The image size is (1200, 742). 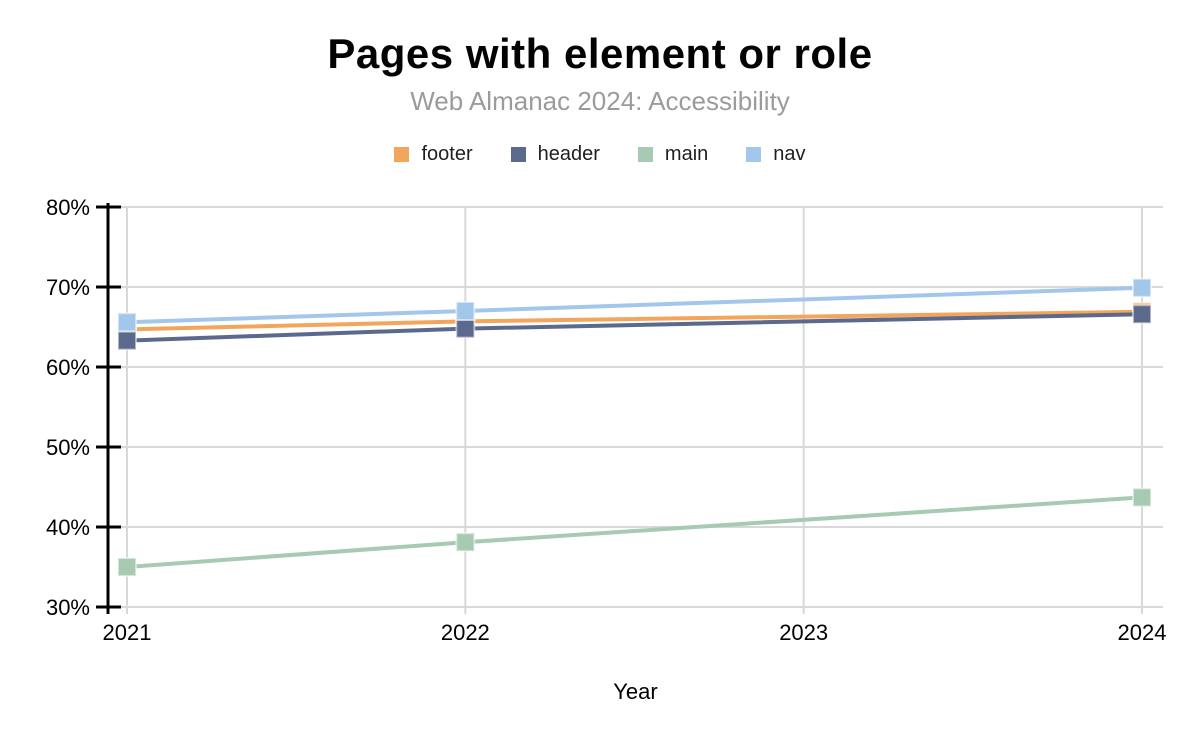 I want to click on legend-label-footer: footer, so click(x=447, y=153).